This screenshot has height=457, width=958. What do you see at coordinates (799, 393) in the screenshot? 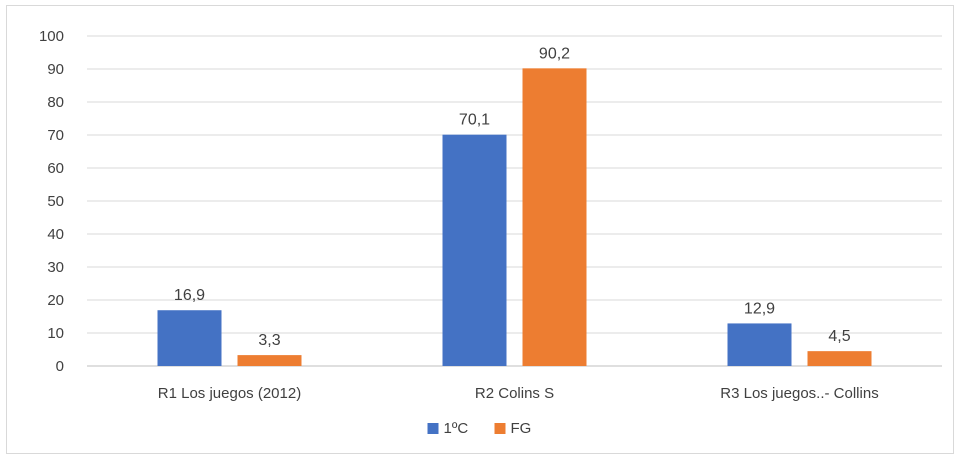
I see `category-label: R3 Los juegos..- Collins` at bounding box center [799, 393].